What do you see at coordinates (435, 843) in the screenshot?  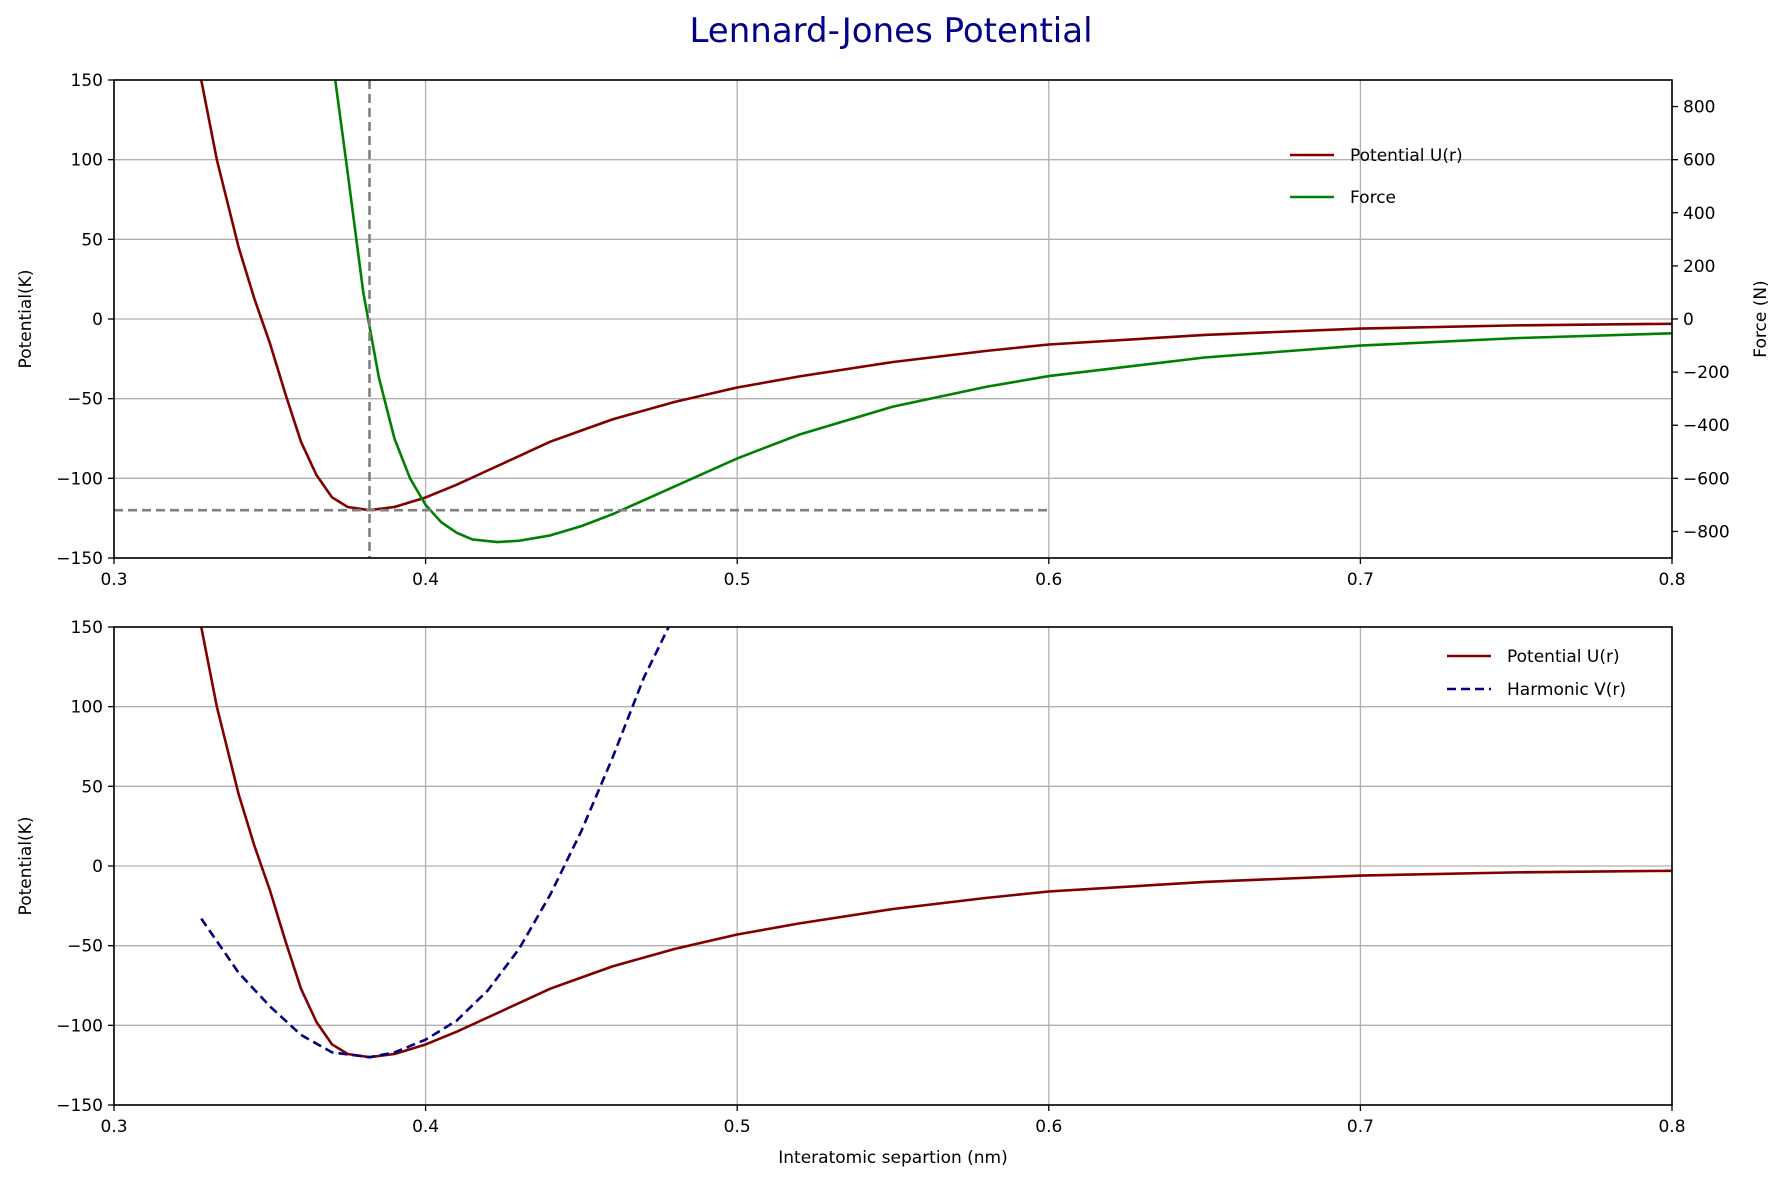 I see `harmonic-line` at bounding box center [435, 843].